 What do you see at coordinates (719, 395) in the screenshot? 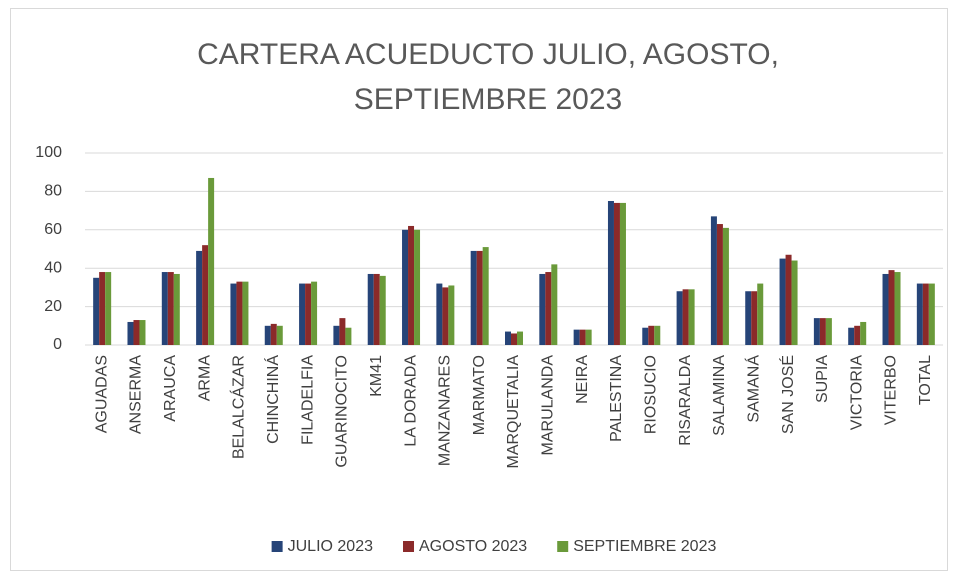
I see `x-tick-label: SALAMINA` at bounding box center [719, 395].